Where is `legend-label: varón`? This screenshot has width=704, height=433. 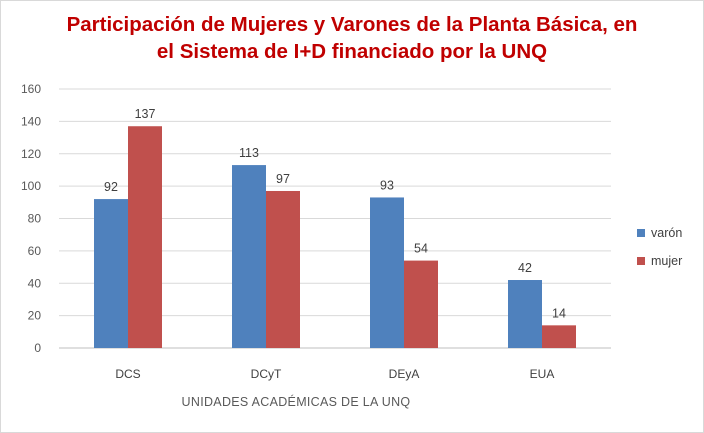
legend-label: varón is located at coordinates (666, 233).